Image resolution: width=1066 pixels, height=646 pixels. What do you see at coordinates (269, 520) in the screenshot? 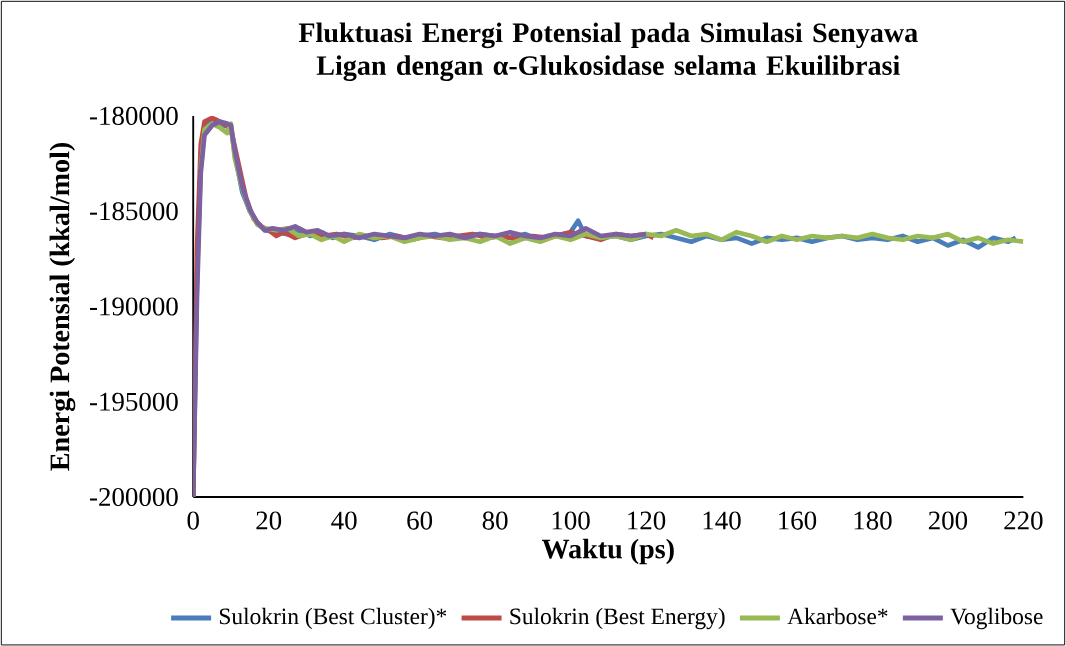
I see `x-tick-label: 20` at bounding box center [269, 520].